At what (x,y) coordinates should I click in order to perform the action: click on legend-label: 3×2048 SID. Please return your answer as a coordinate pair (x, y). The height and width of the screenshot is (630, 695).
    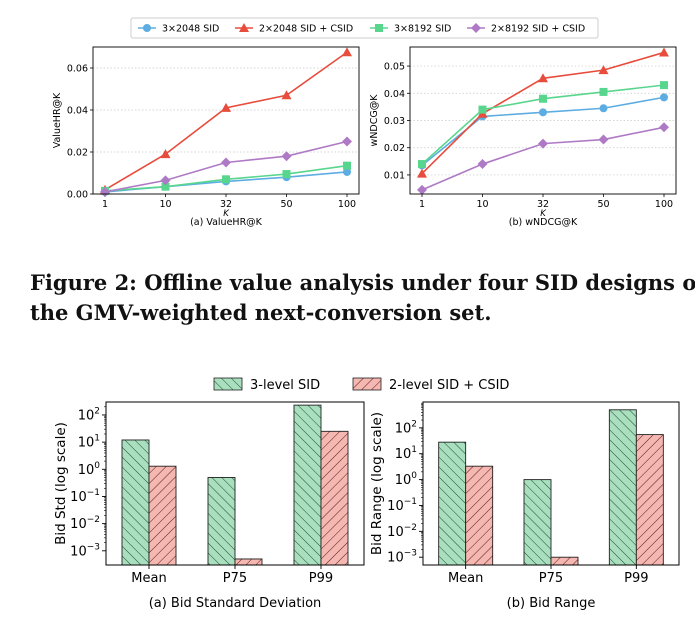
    Looking at the image, I should click on (190, 29).